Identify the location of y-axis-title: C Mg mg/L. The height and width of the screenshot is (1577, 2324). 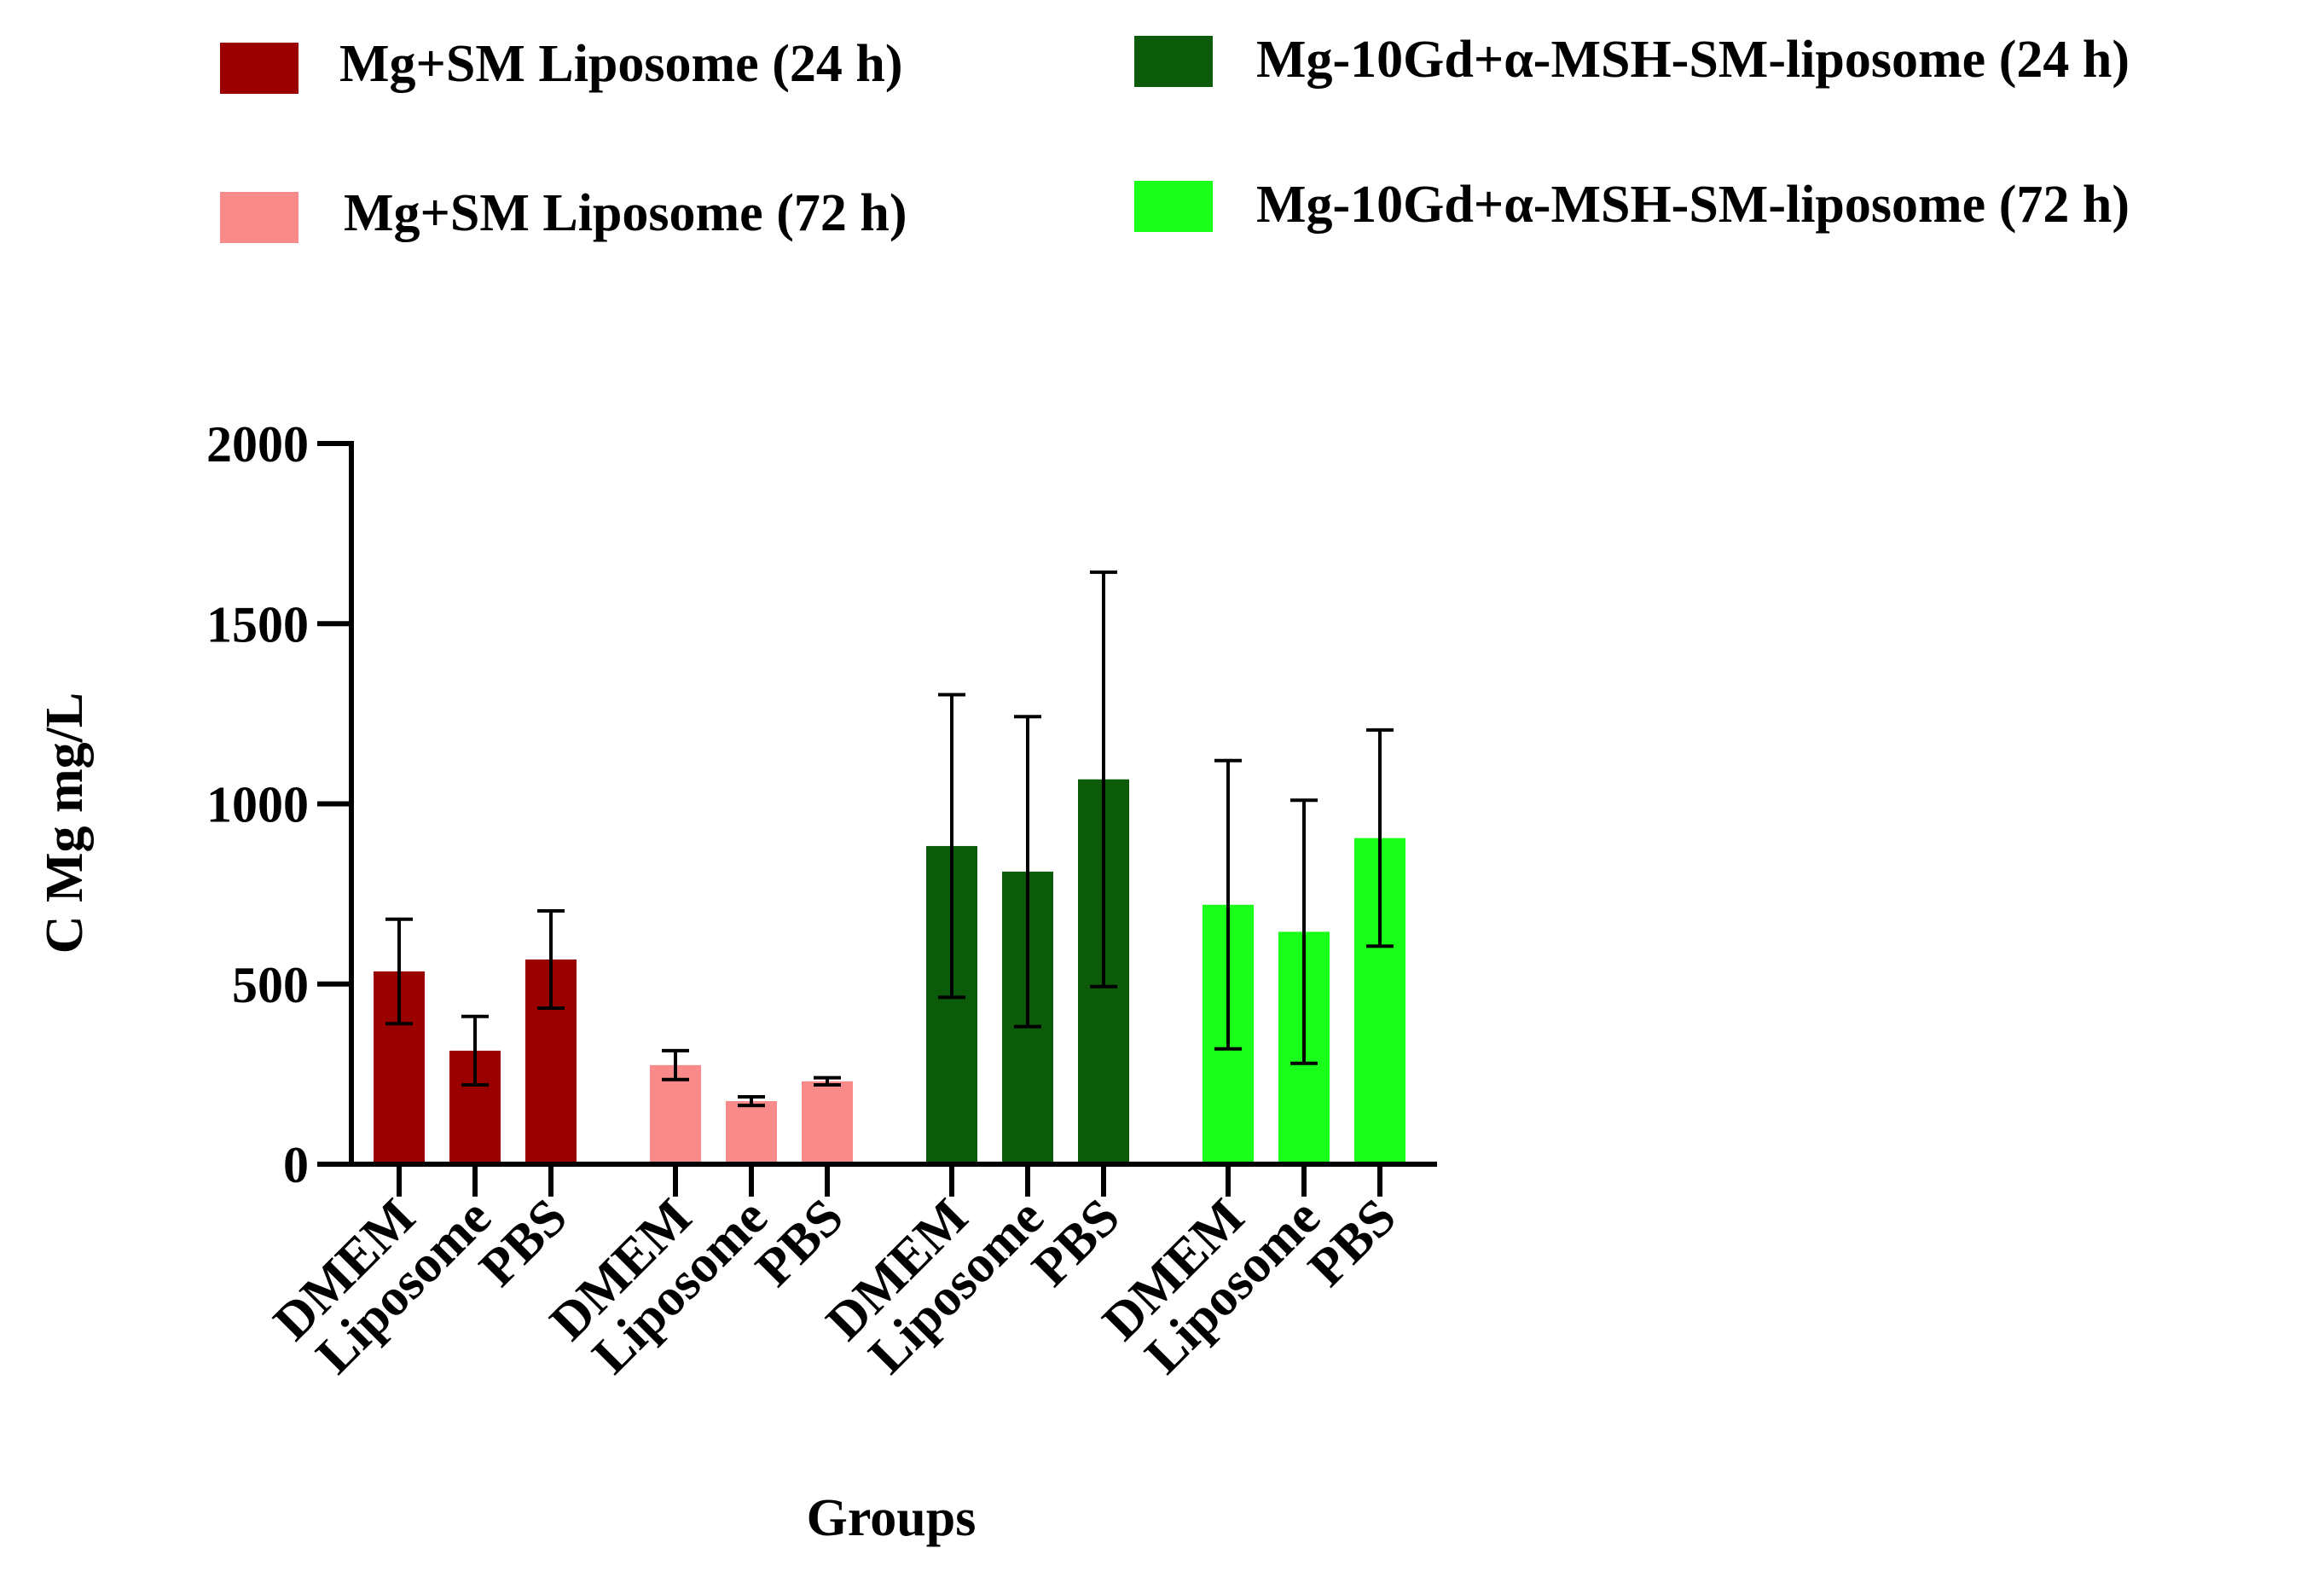
(65, 823).